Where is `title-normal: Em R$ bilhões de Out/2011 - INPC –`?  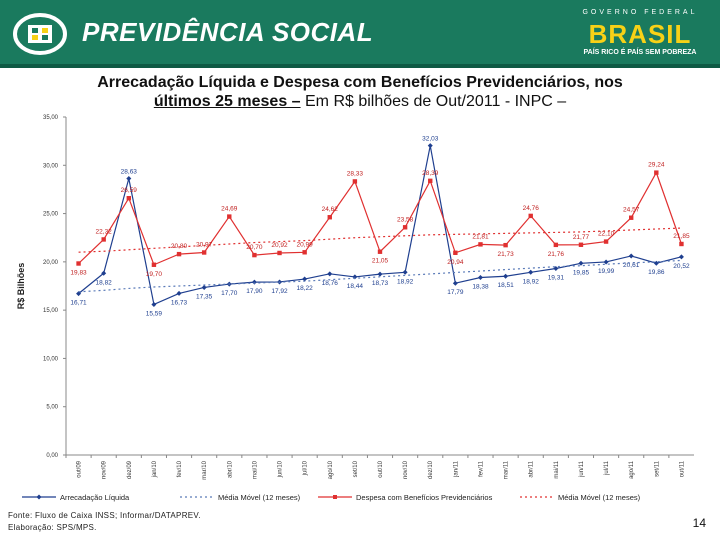 title-normal: Em R$ bilhões de Out/2011 - INPC – is located at coordinates (433, 101).